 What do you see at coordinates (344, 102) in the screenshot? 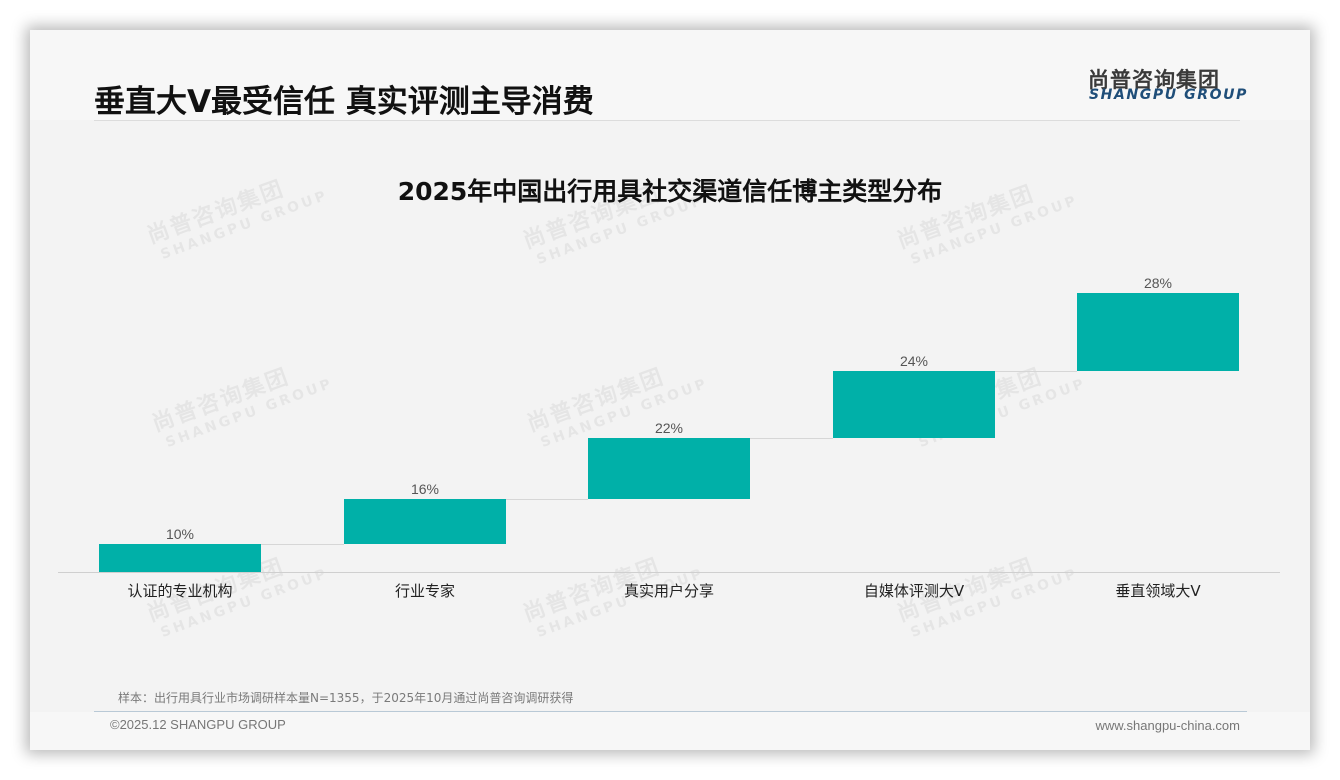
I see `page-title: 垂直大V最受信任 真实评测主导消费` at bounding box center [344, 102].